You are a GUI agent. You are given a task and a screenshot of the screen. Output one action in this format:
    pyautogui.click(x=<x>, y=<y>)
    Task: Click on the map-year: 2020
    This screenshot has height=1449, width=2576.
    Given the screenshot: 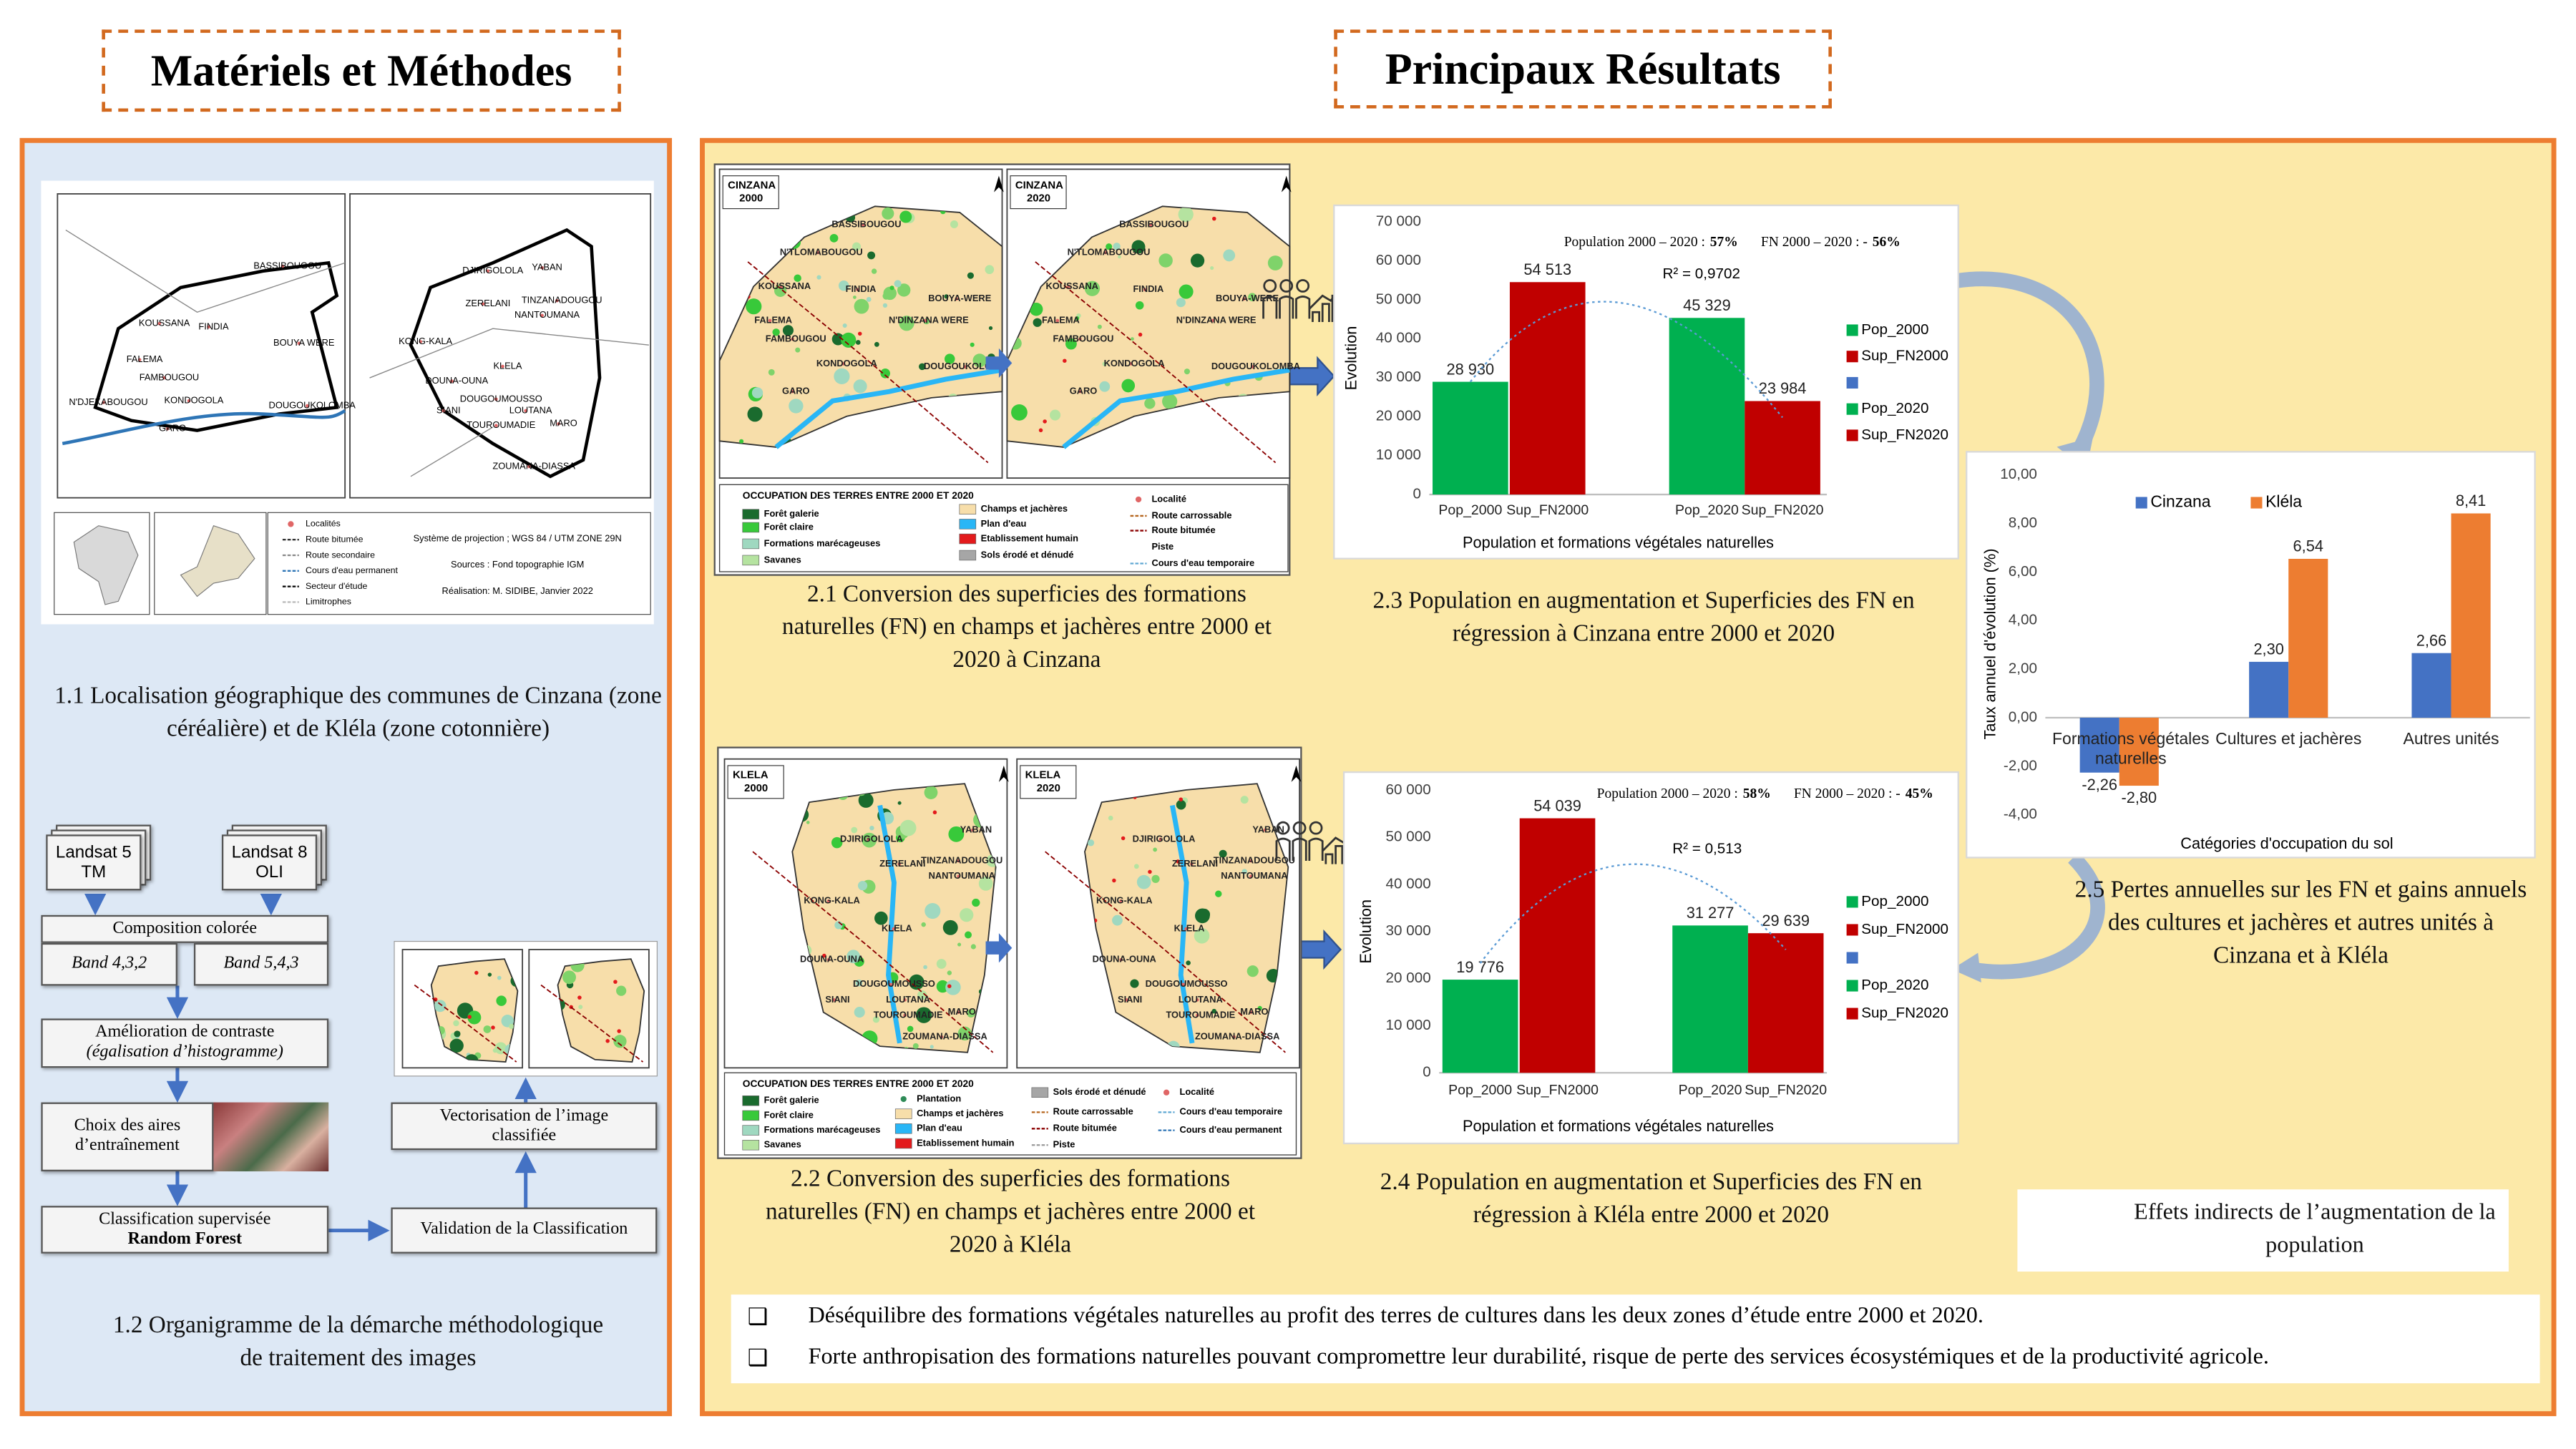 What is the action you would take?
    pyautogui.click(x=1038, y=198)
    